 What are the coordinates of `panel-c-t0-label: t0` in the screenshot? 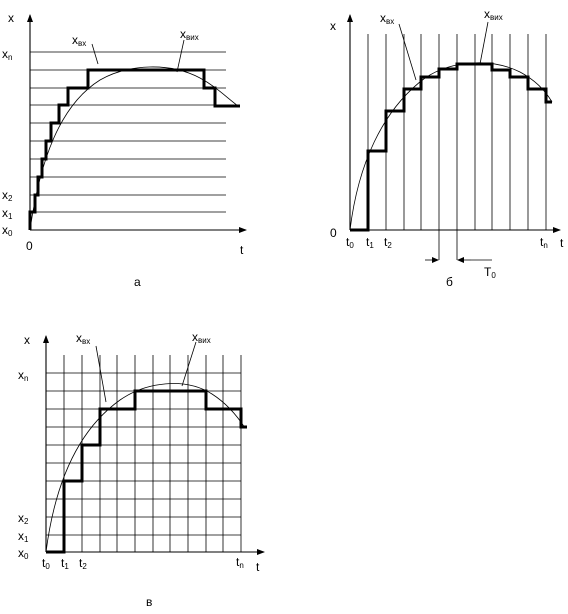 It's located at (46, 563).